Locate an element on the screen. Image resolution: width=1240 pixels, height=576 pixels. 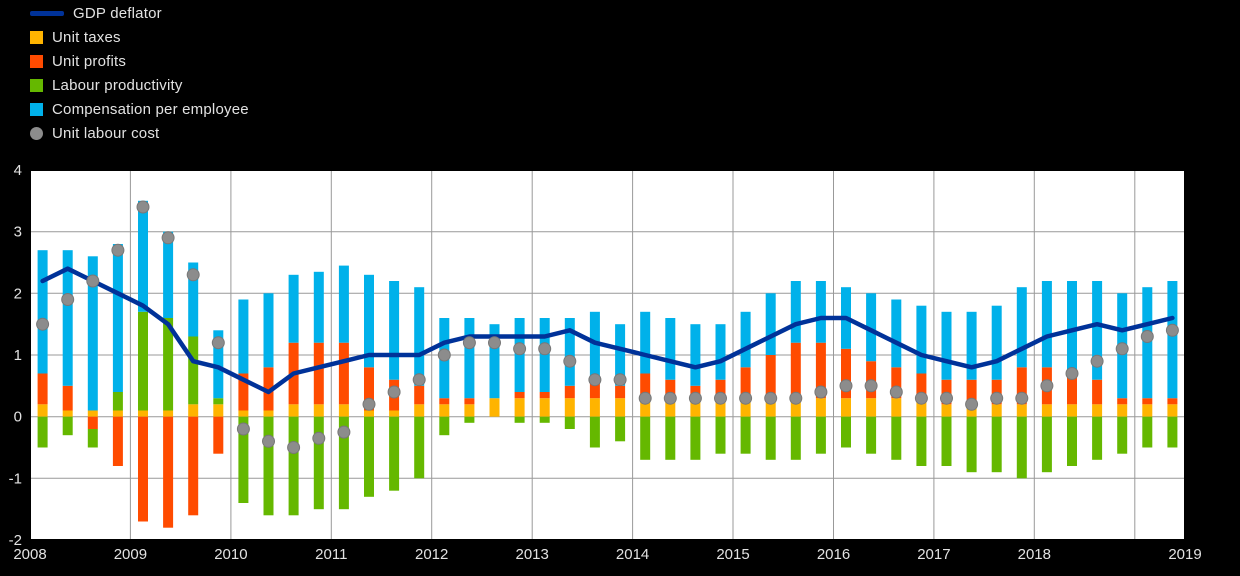
svg-text: 2014 is located at coordinates (632, 554).